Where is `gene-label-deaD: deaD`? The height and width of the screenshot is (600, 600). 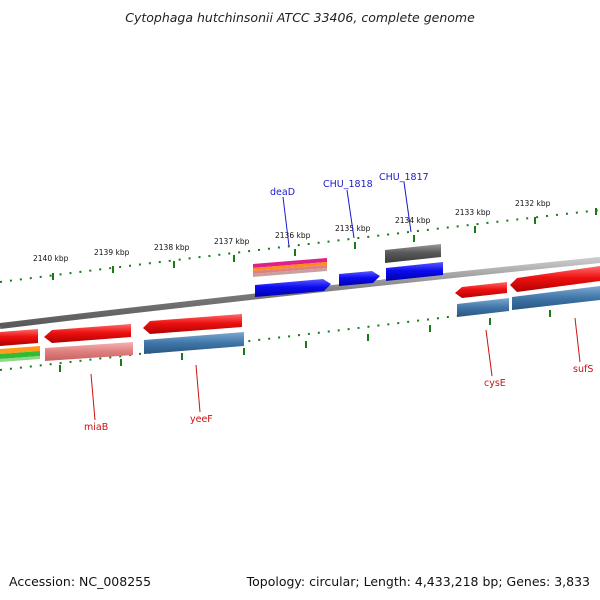 gene-label-deaD: deaD is located at coordinates (282, 192).